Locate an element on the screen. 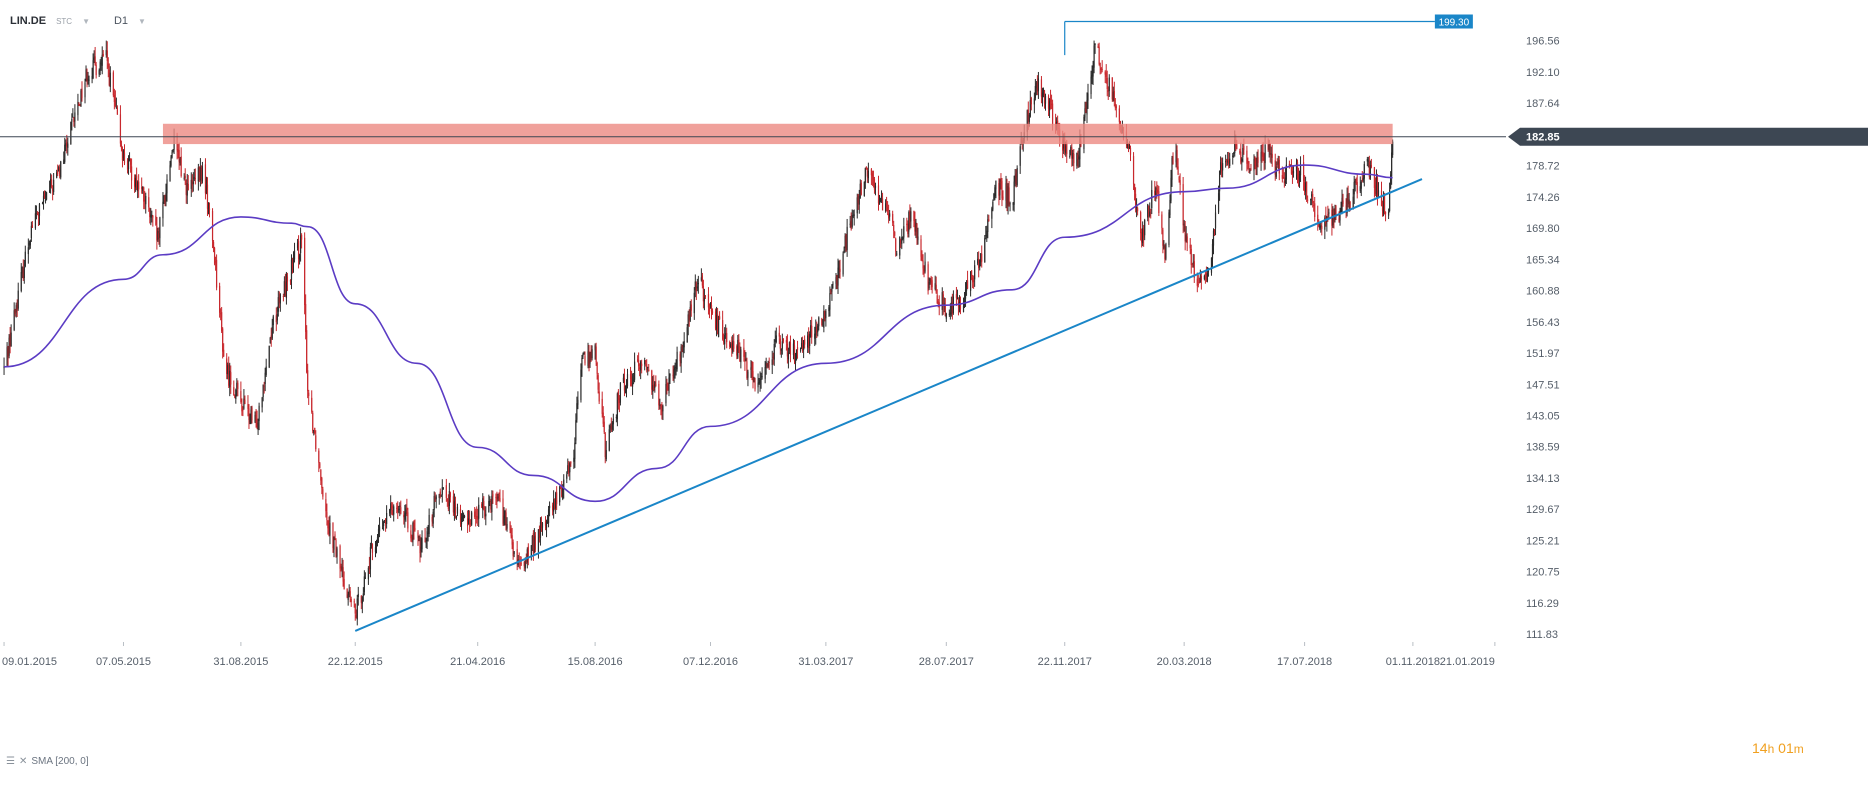  y-tick-label: 160.88 is located at coordinates (1543, 292).